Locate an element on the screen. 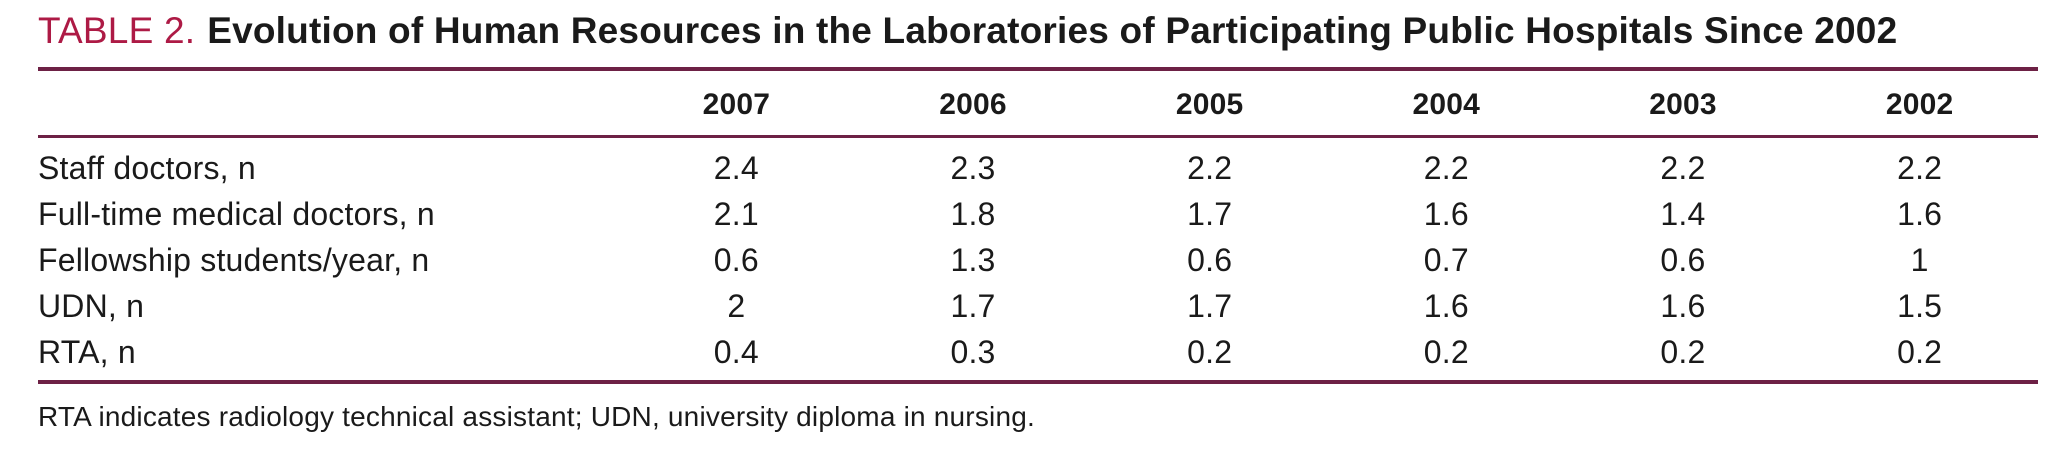 This screenshot has width=2054, height=458. year-column-header: 2007 is located at coordinates (736, 104).